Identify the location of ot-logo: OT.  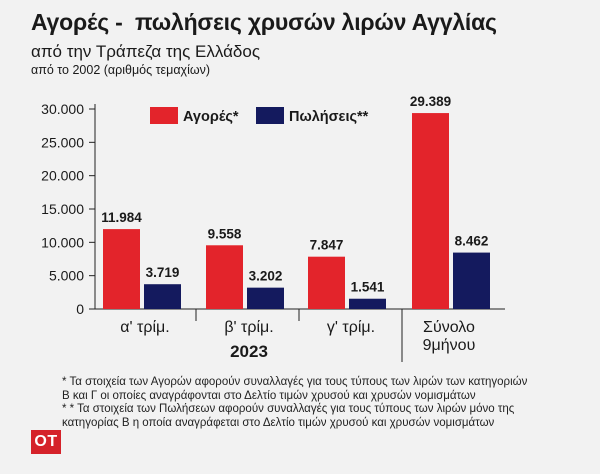
(46, 442).